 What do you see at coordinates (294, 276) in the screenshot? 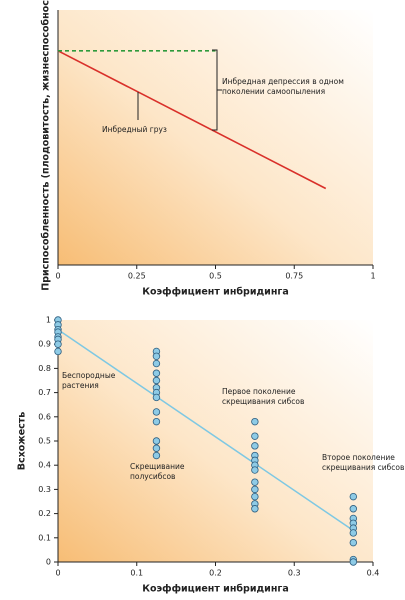
I see `x-tick-label: 0.75` at bounding box center [294, 276].